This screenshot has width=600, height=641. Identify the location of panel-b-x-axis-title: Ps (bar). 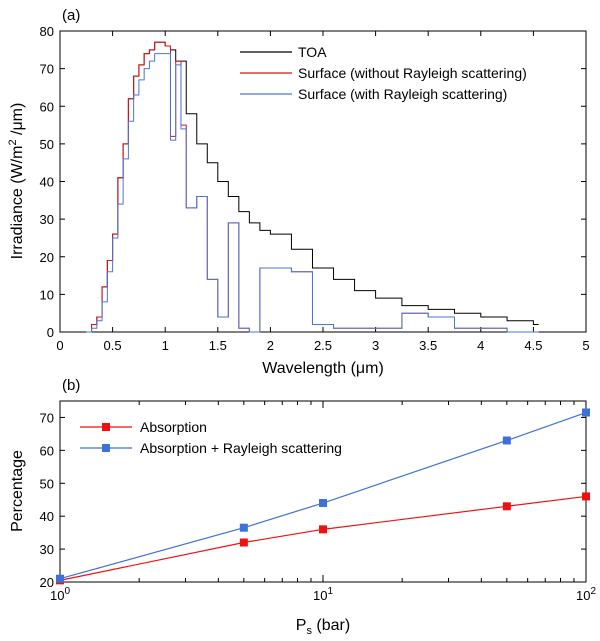
(323, 627).